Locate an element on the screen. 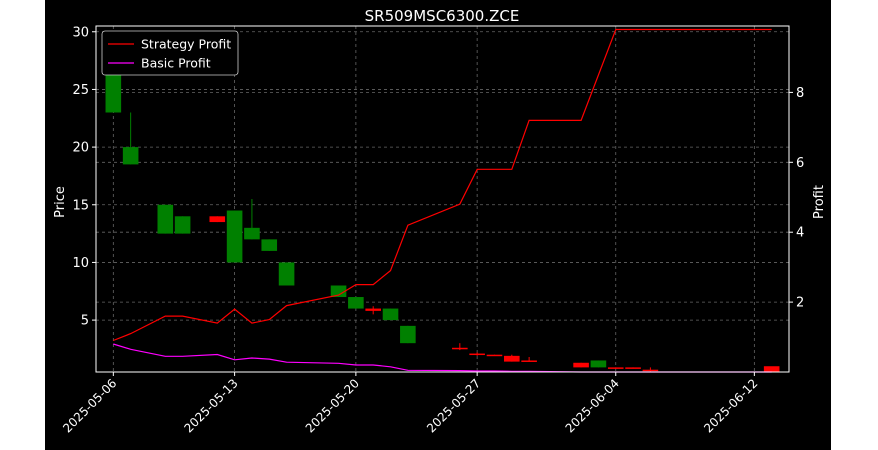 The width and height of the screenshot is (878, 450). x-tick-label: 2025-06-04 is located at coordinates (592, 405).